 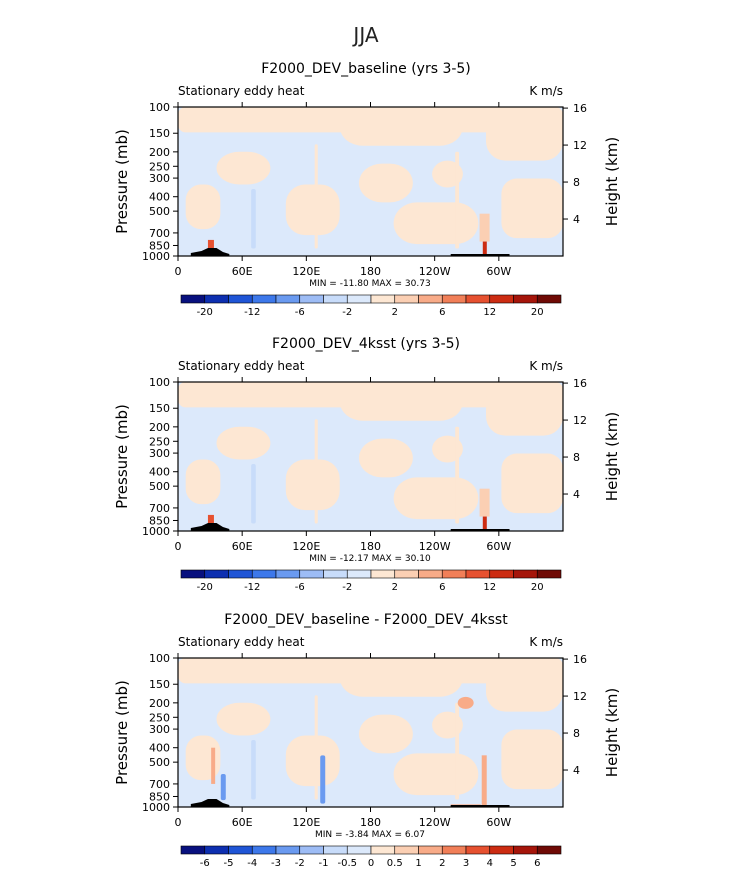 I want to click on y2-axis-label: Height (km), so click(x=612, y=456).